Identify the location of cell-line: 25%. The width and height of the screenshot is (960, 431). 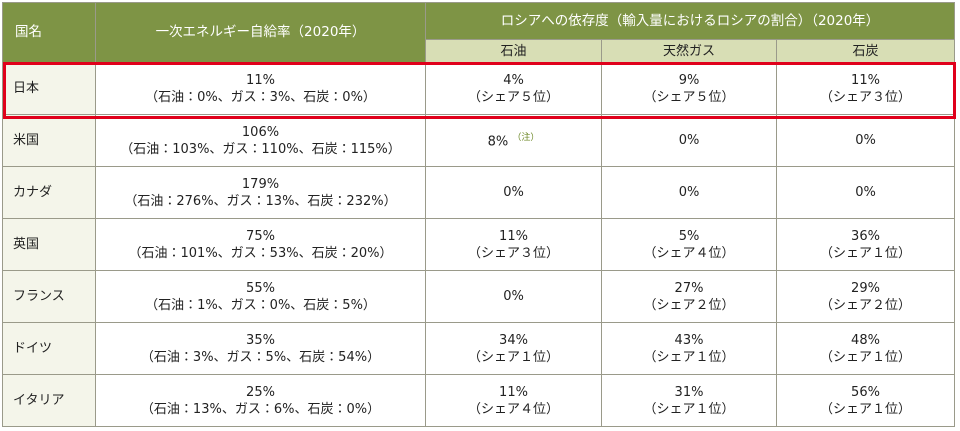
(260, 392).